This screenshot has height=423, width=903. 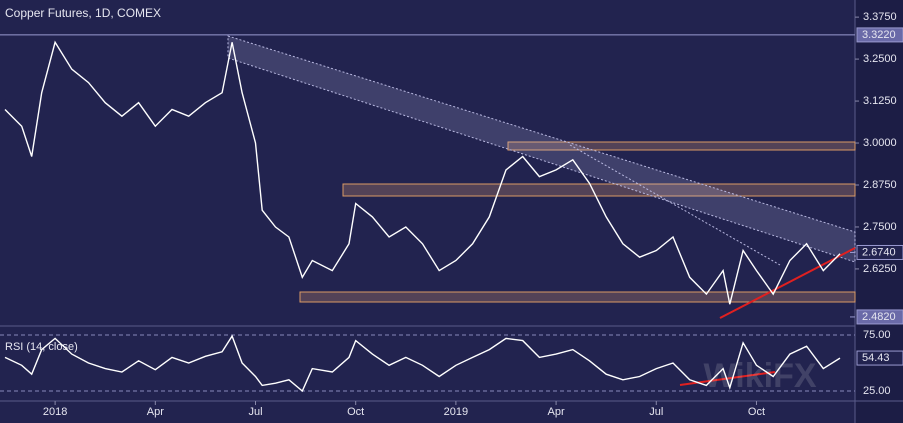 I want to click on rsi-value-box, so click(x=879, y=358).